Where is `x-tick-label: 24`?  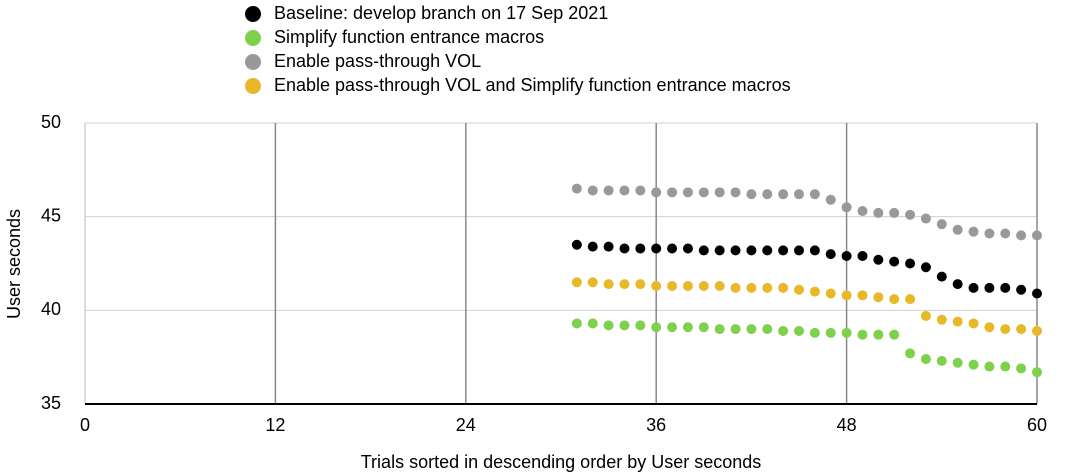
x-tick-label: 24 is located at coordinates (466, 425).